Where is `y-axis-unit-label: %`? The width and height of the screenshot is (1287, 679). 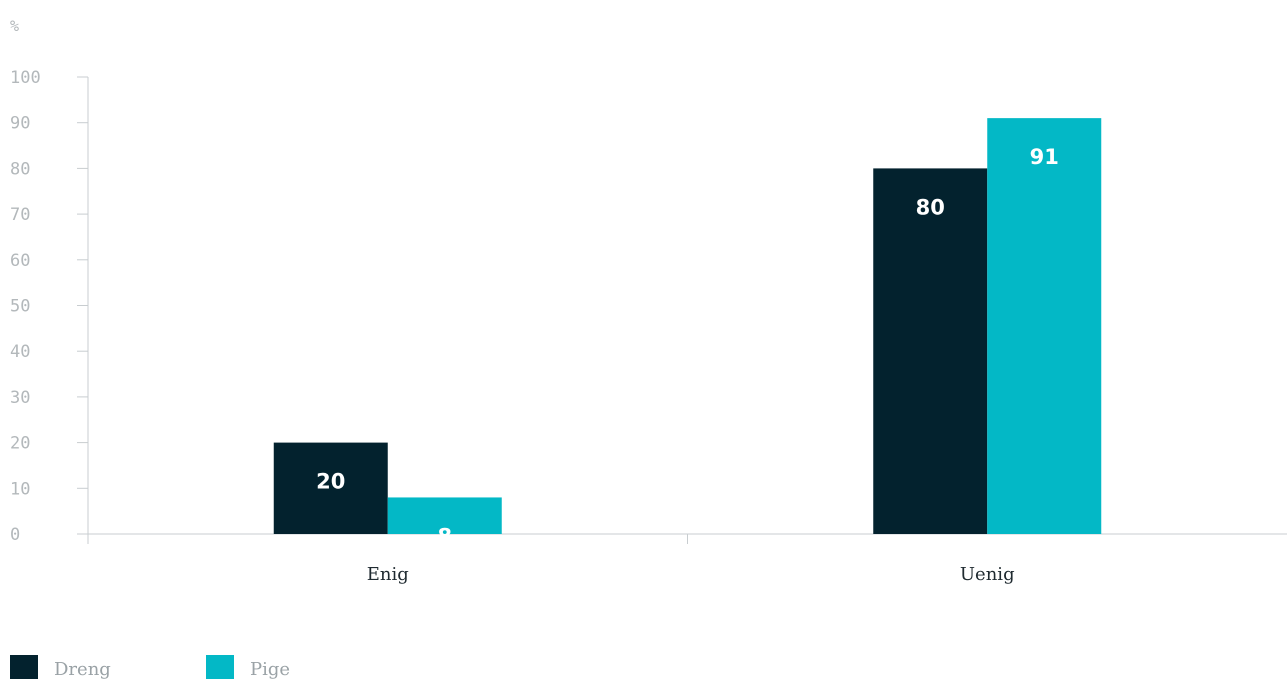 y-axis-unit-label: % is located at coordinates (14, 26).